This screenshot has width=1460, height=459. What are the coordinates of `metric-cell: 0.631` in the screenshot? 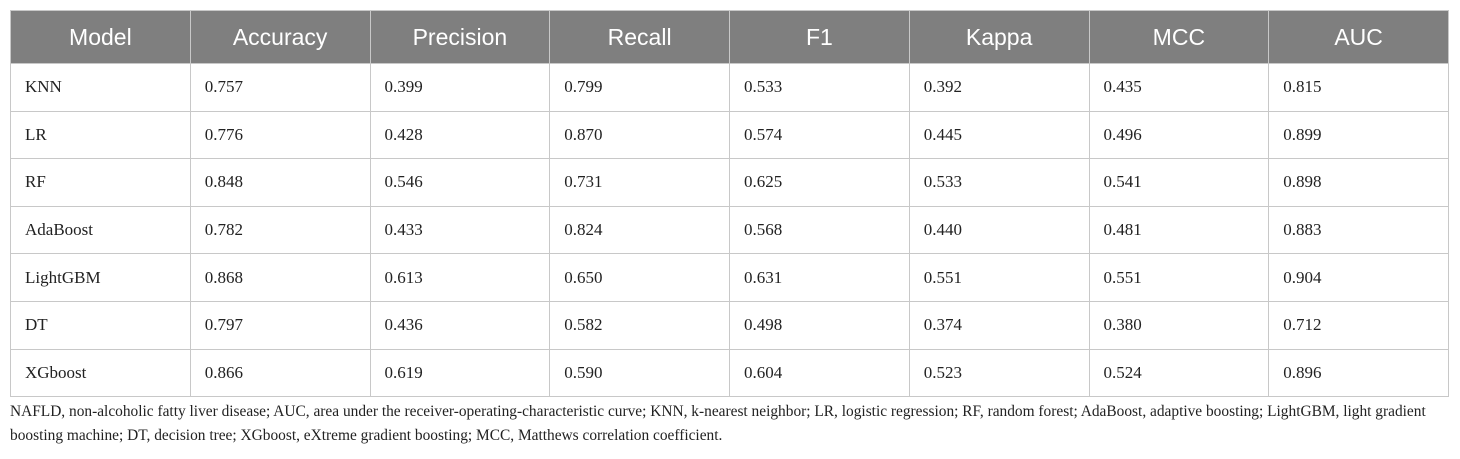 It's located at (819, 277).